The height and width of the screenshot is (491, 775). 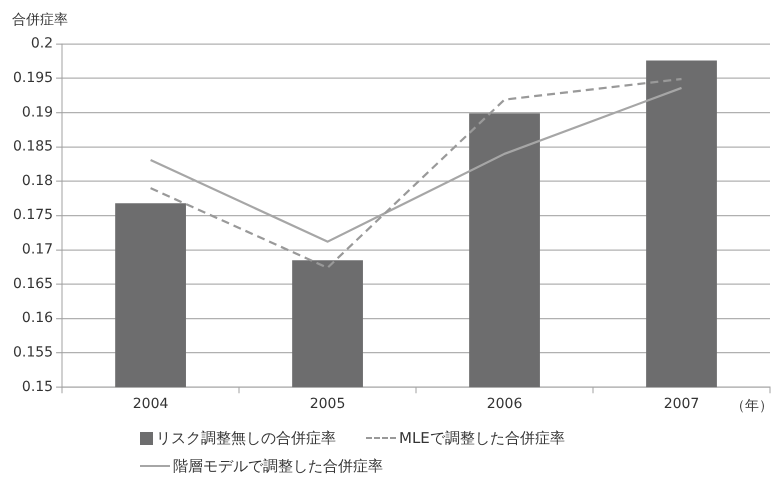 What do you see at coordinates (482, 438) in the screenshot?
I see `legend-label: MLEで調整した合併症率` at bounding box center [482, 438].